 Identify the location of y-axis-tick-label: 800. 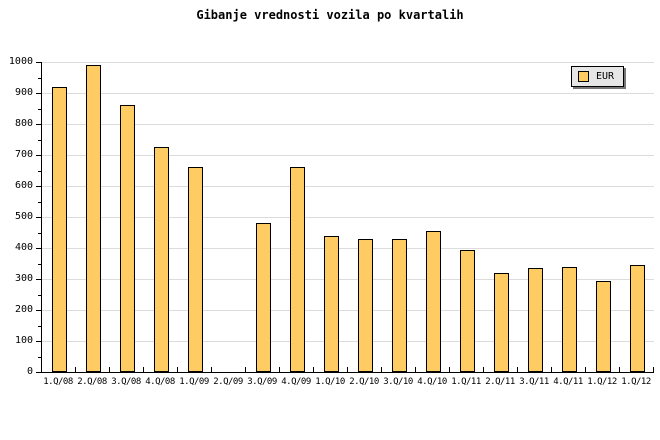
(23, 123).